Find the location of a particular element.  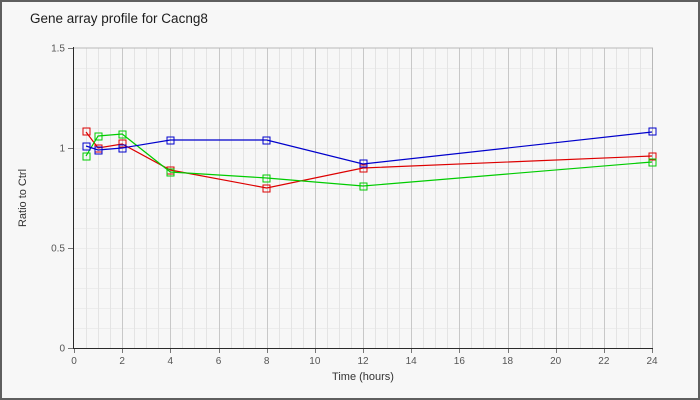

series-line-green is located at coordinates (369, 160).